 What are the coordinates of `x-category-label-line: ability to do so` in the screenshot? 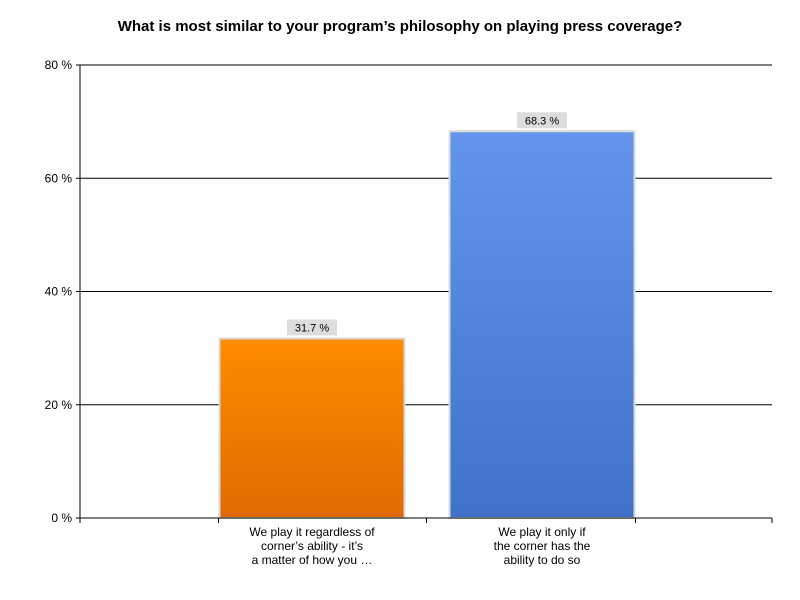 It's located at (542, 560).